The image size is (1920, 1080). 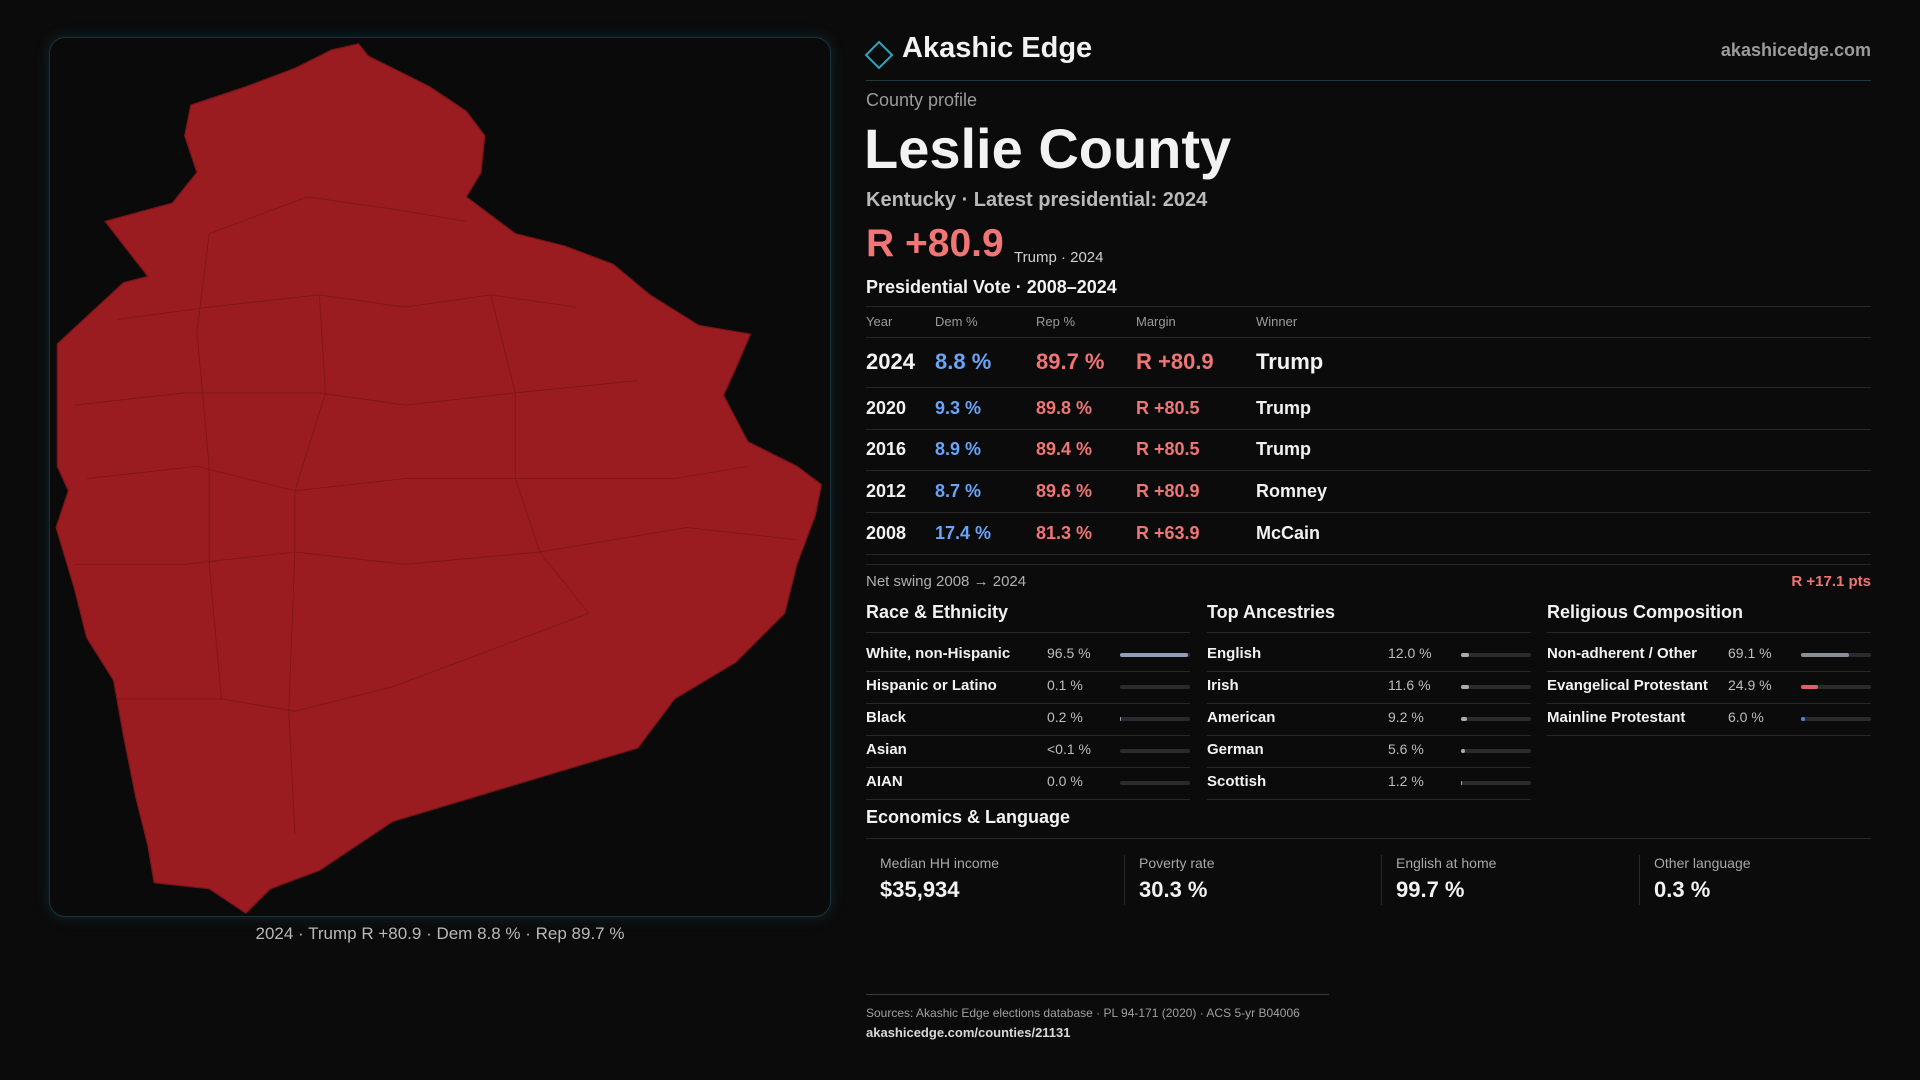 What do you see at coordinates (884, 781) in the screenshot?
I see `row-label: AIAN` at bounding box center [884, 781].